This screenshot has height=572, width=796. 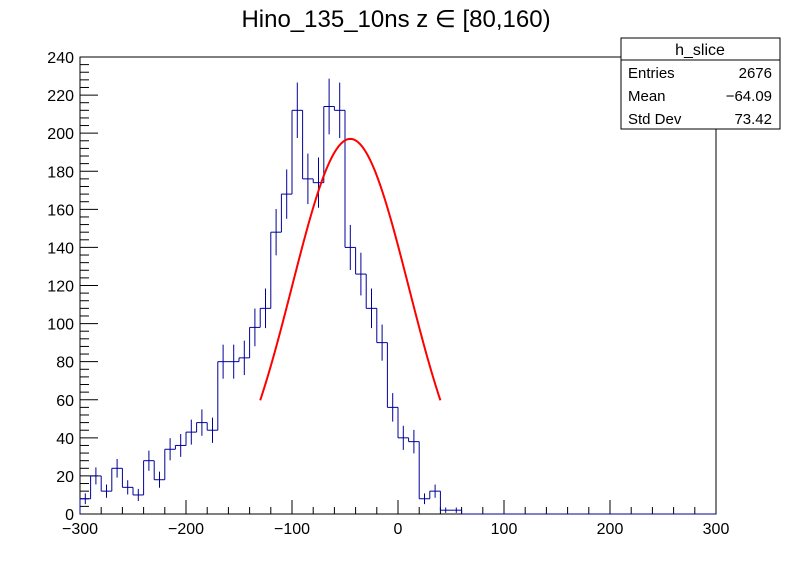 I want to click on stats-mean-value: −64.09, so click(x=749, y=96).